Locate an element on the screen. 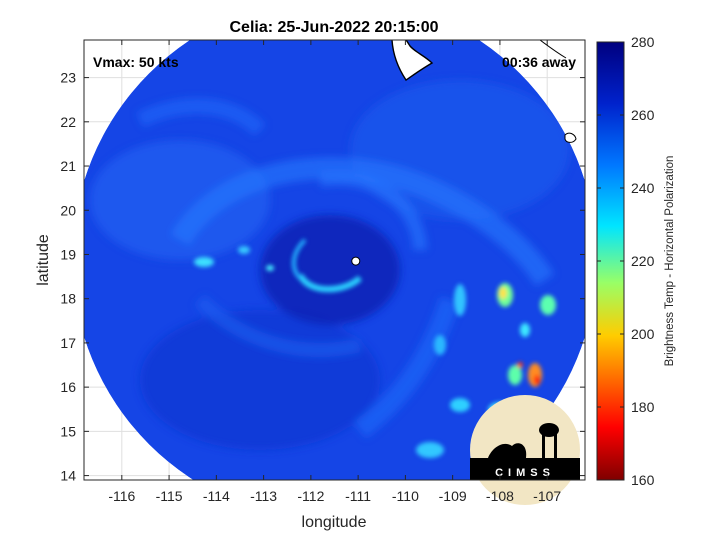  x-tick-label: -109 is located at coordinates (453, 496).